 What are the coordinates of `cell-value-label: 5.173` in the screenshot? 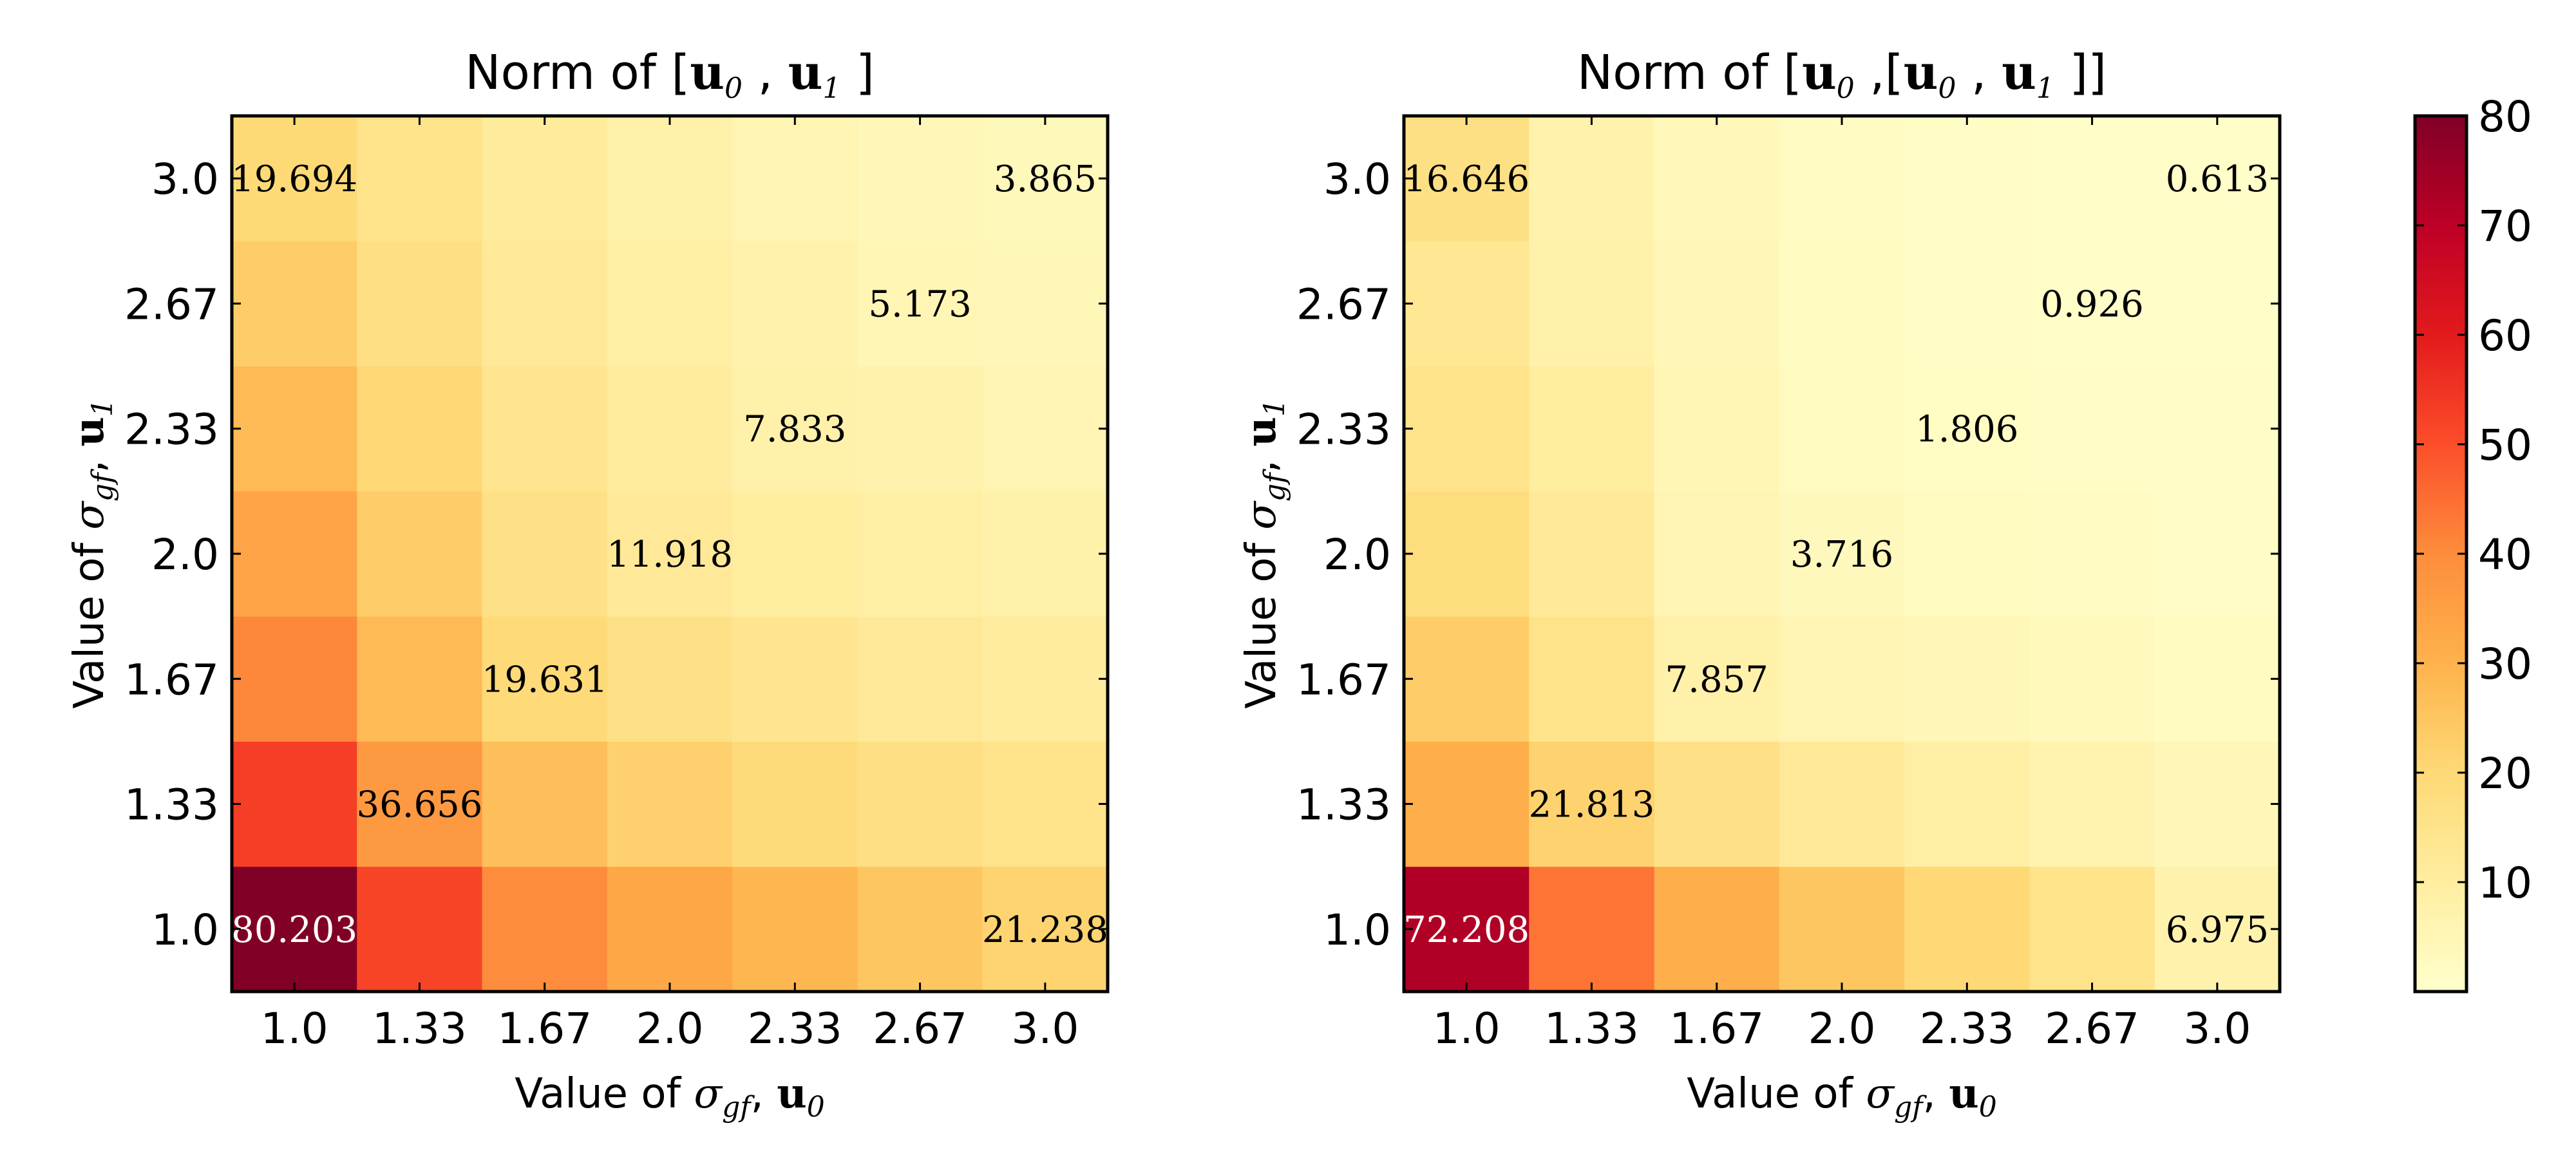 It's located at (919, 304).